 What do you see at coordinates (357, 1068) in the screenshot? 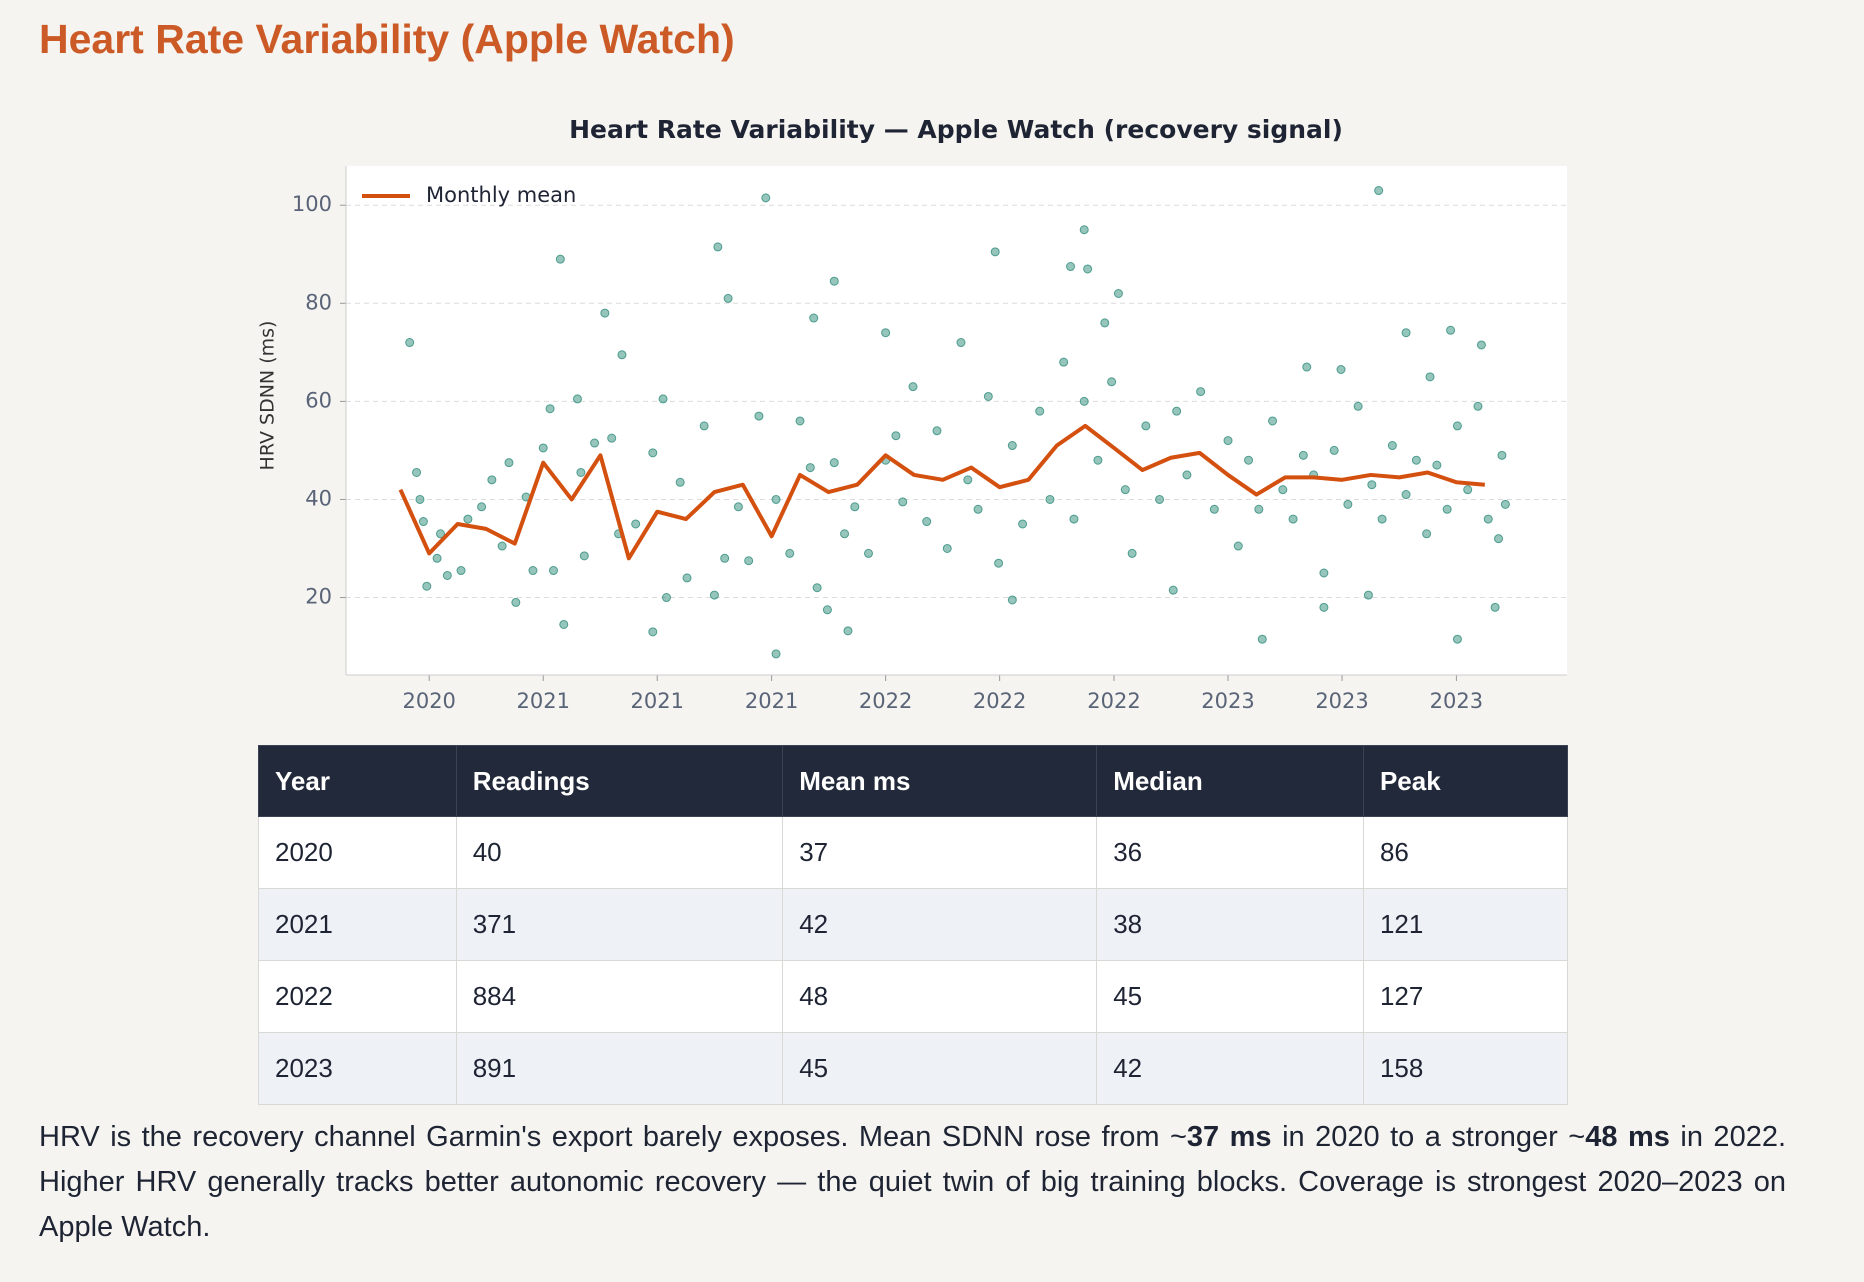
I see `table-cell: 2023` at bounding box center [357, 1068].